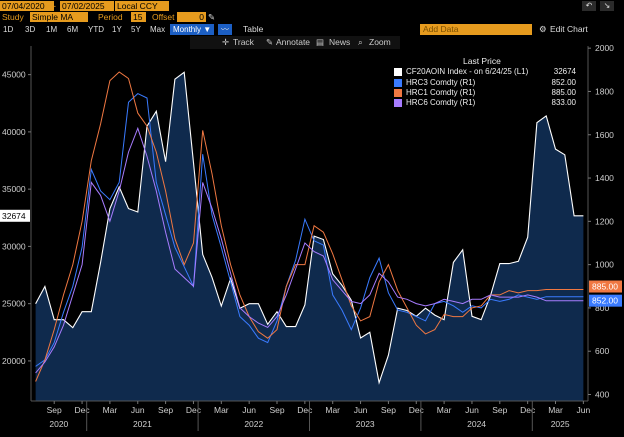 This screenshot has height=437, width=624. Describe the element at coordinates (142, 6) in the screenshot. I see `currency-dropdown: Local CCY` at that location.